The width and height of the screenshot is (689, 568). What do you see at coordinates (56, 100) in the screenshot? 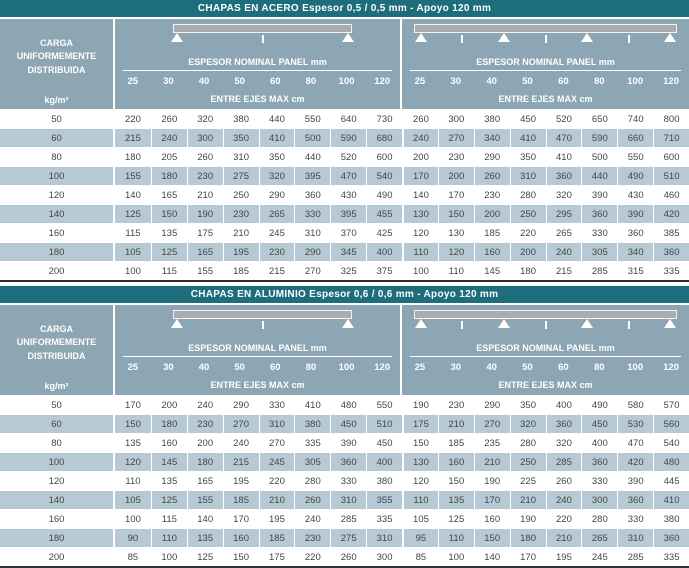
I see `load-unit-label: kg/m²` at bounding box center [56, 100].